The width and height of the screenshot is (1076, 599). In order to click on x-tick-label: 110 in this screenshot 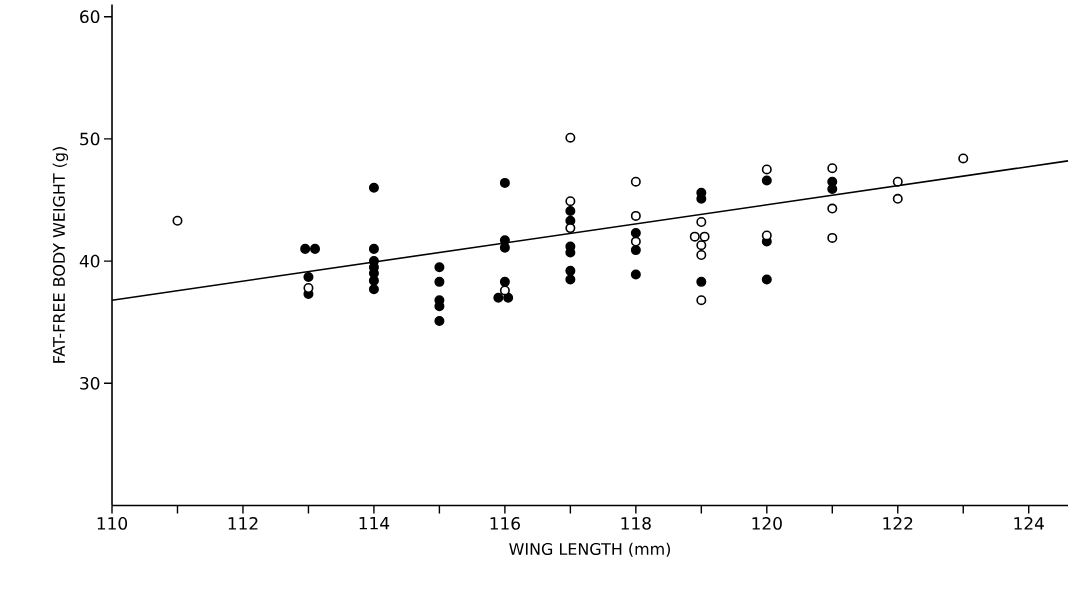, I will do `click(112, 523)`.